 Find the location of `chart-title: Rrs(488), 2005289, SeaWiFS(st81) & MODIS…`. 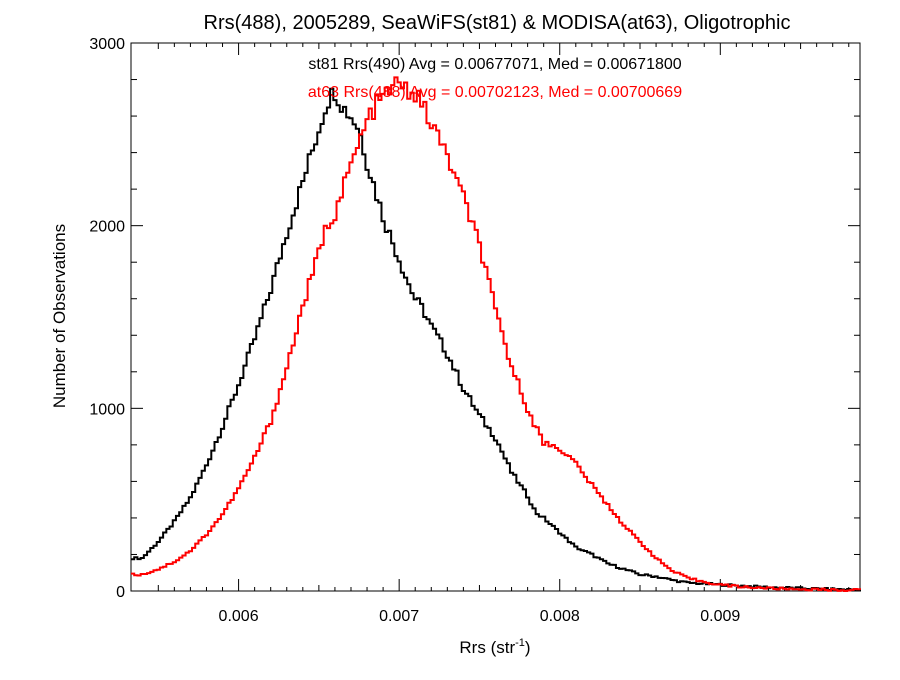

chart-title: Rrs(488), 2005289, SeaWiFS(st81) & MODIS… is located at coordinates (497, 23).